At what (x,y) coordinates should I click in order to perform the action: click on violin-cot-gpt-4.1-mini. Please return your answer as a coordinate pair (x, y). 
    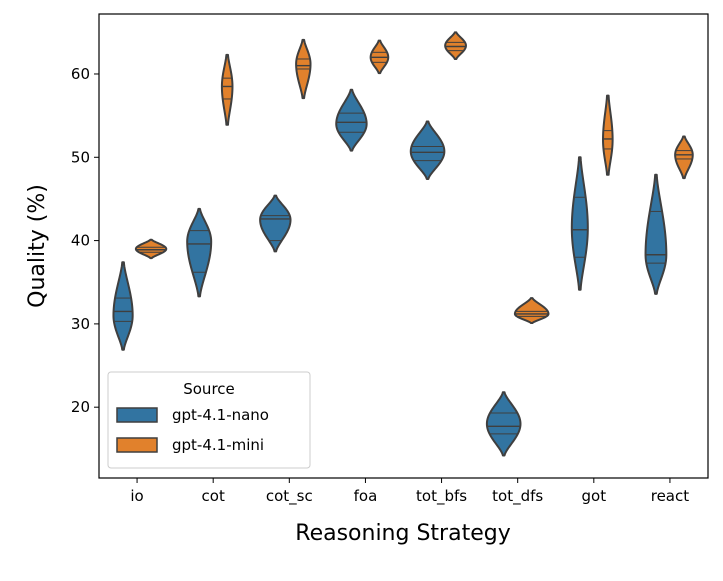
    Looking at the image, I should click on (227, 89).